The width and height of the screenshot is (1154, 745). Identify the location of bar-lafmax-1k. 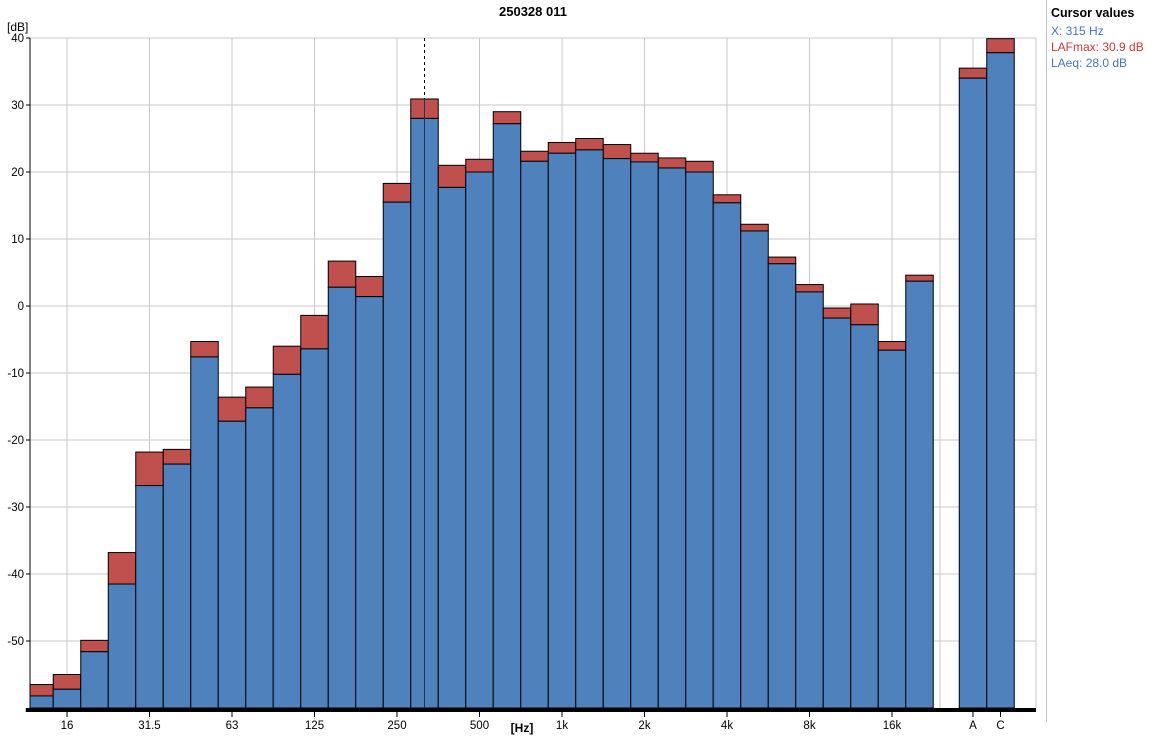
(562, 148).